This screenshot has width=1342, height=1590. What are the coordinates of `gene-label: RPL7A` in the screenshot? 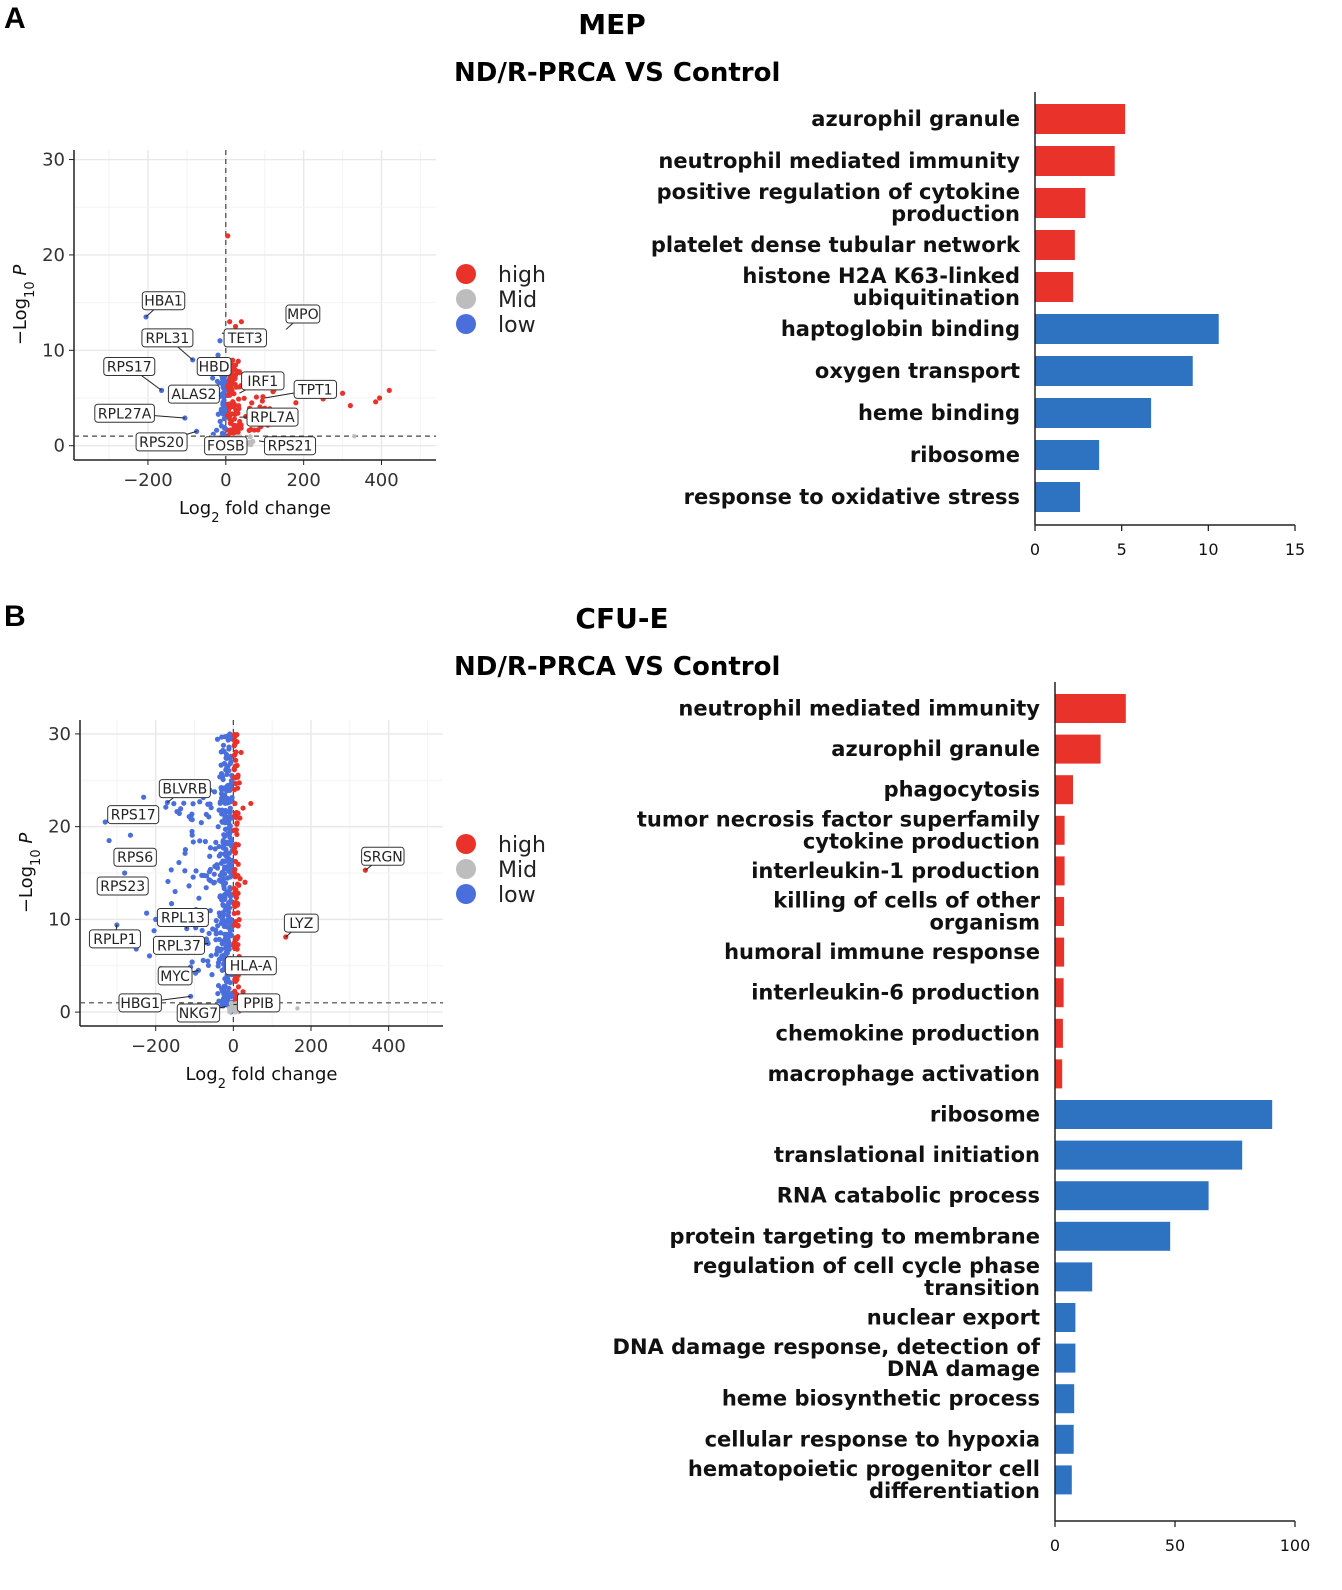 It's located at (272, 418).